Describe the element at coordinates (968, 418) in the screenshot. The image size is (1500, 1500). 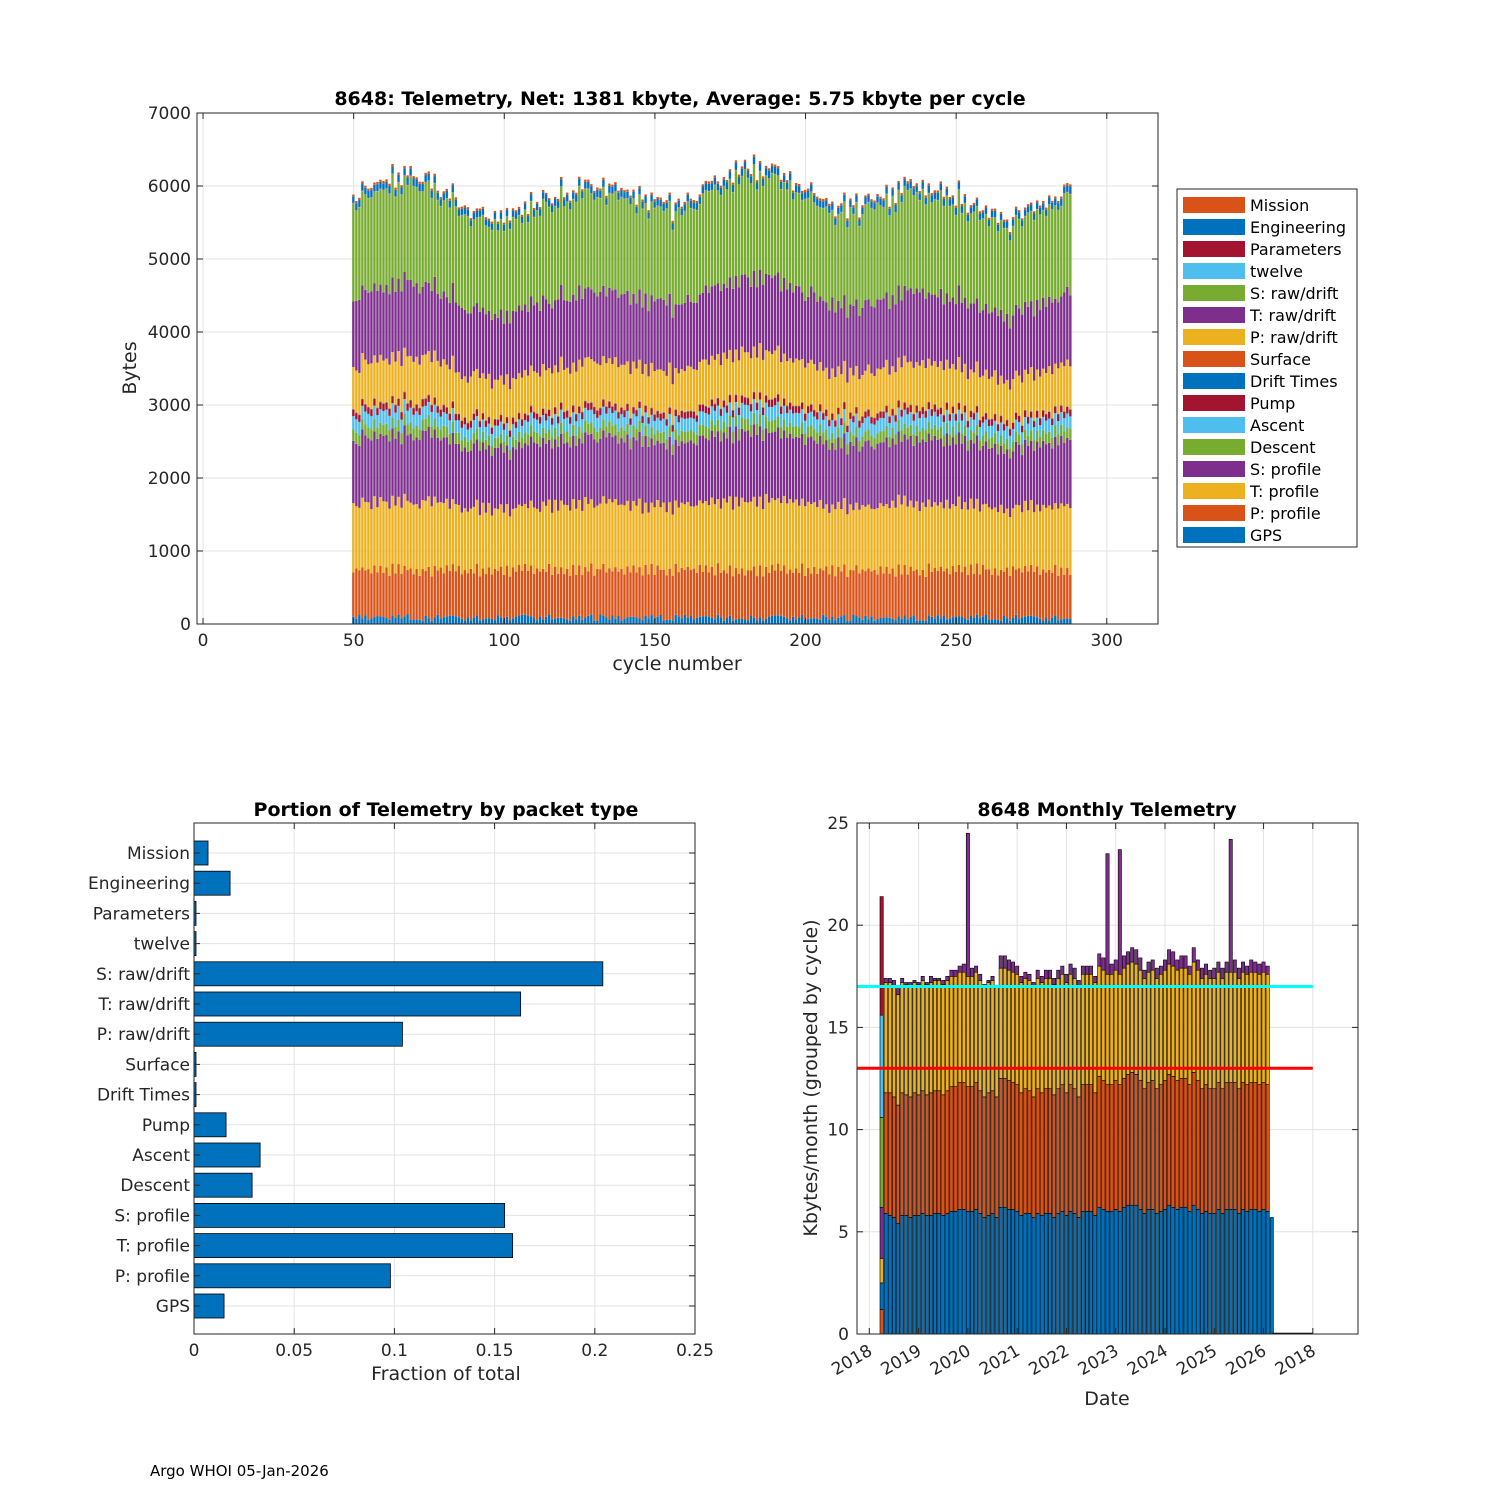
I see `top-cycle-bar` at that location.